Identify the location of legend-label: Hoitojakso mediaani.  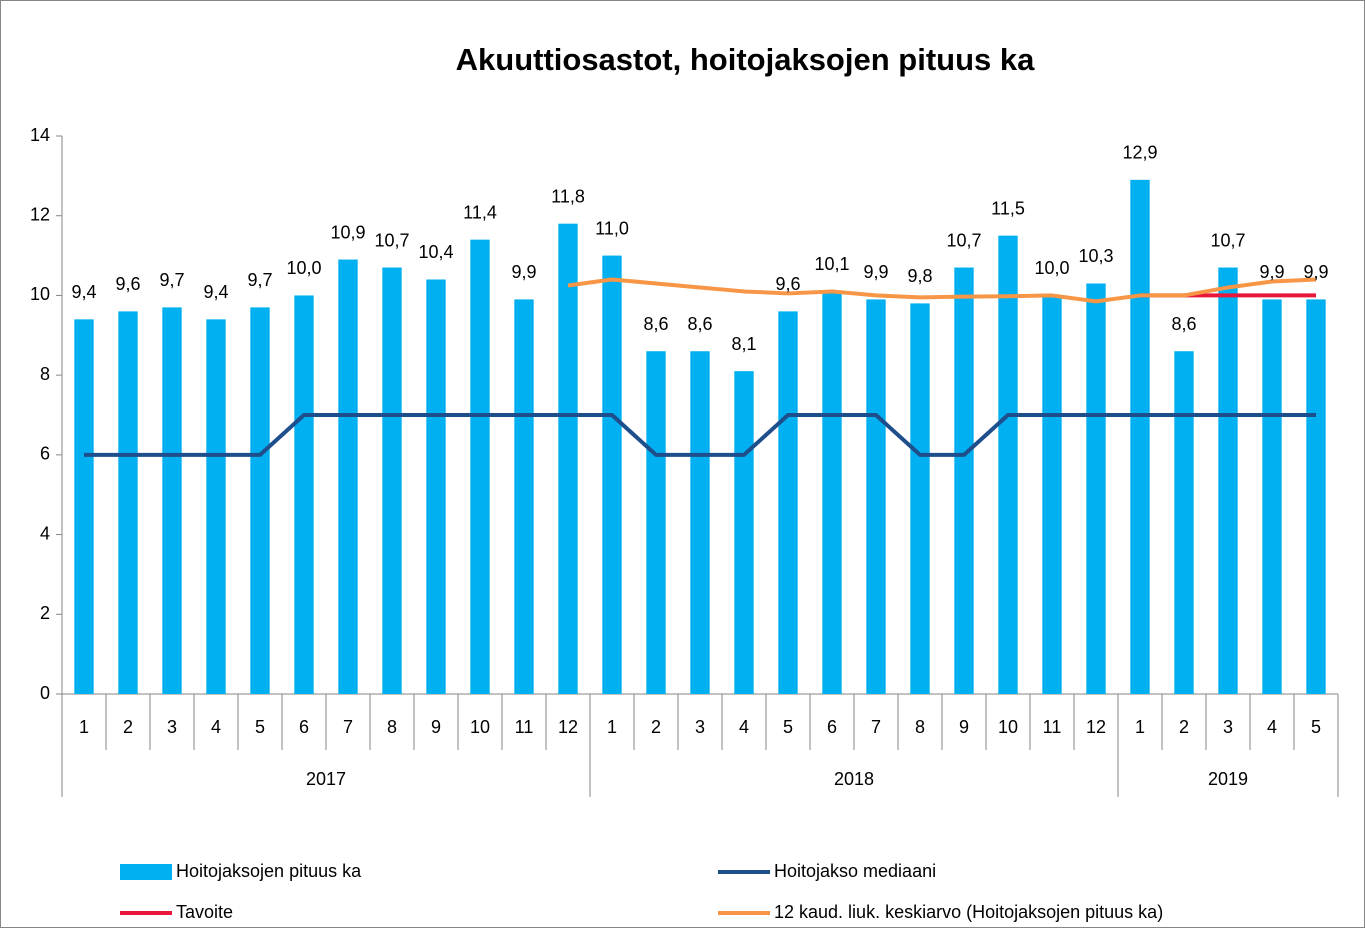
(855, 871).